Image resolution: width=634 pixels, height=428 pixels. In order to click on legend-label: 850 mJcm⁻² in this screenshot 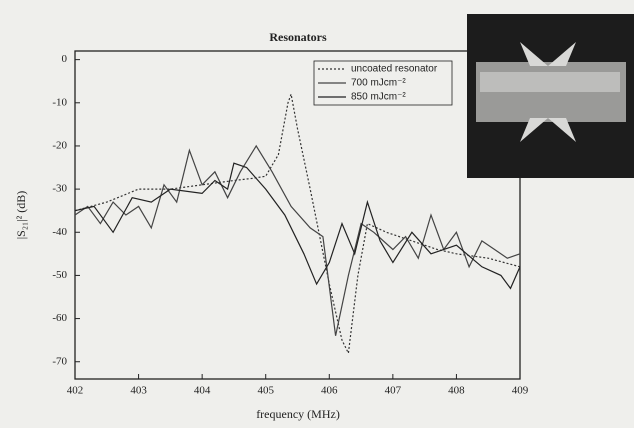, I will do `click(378, 97)`.